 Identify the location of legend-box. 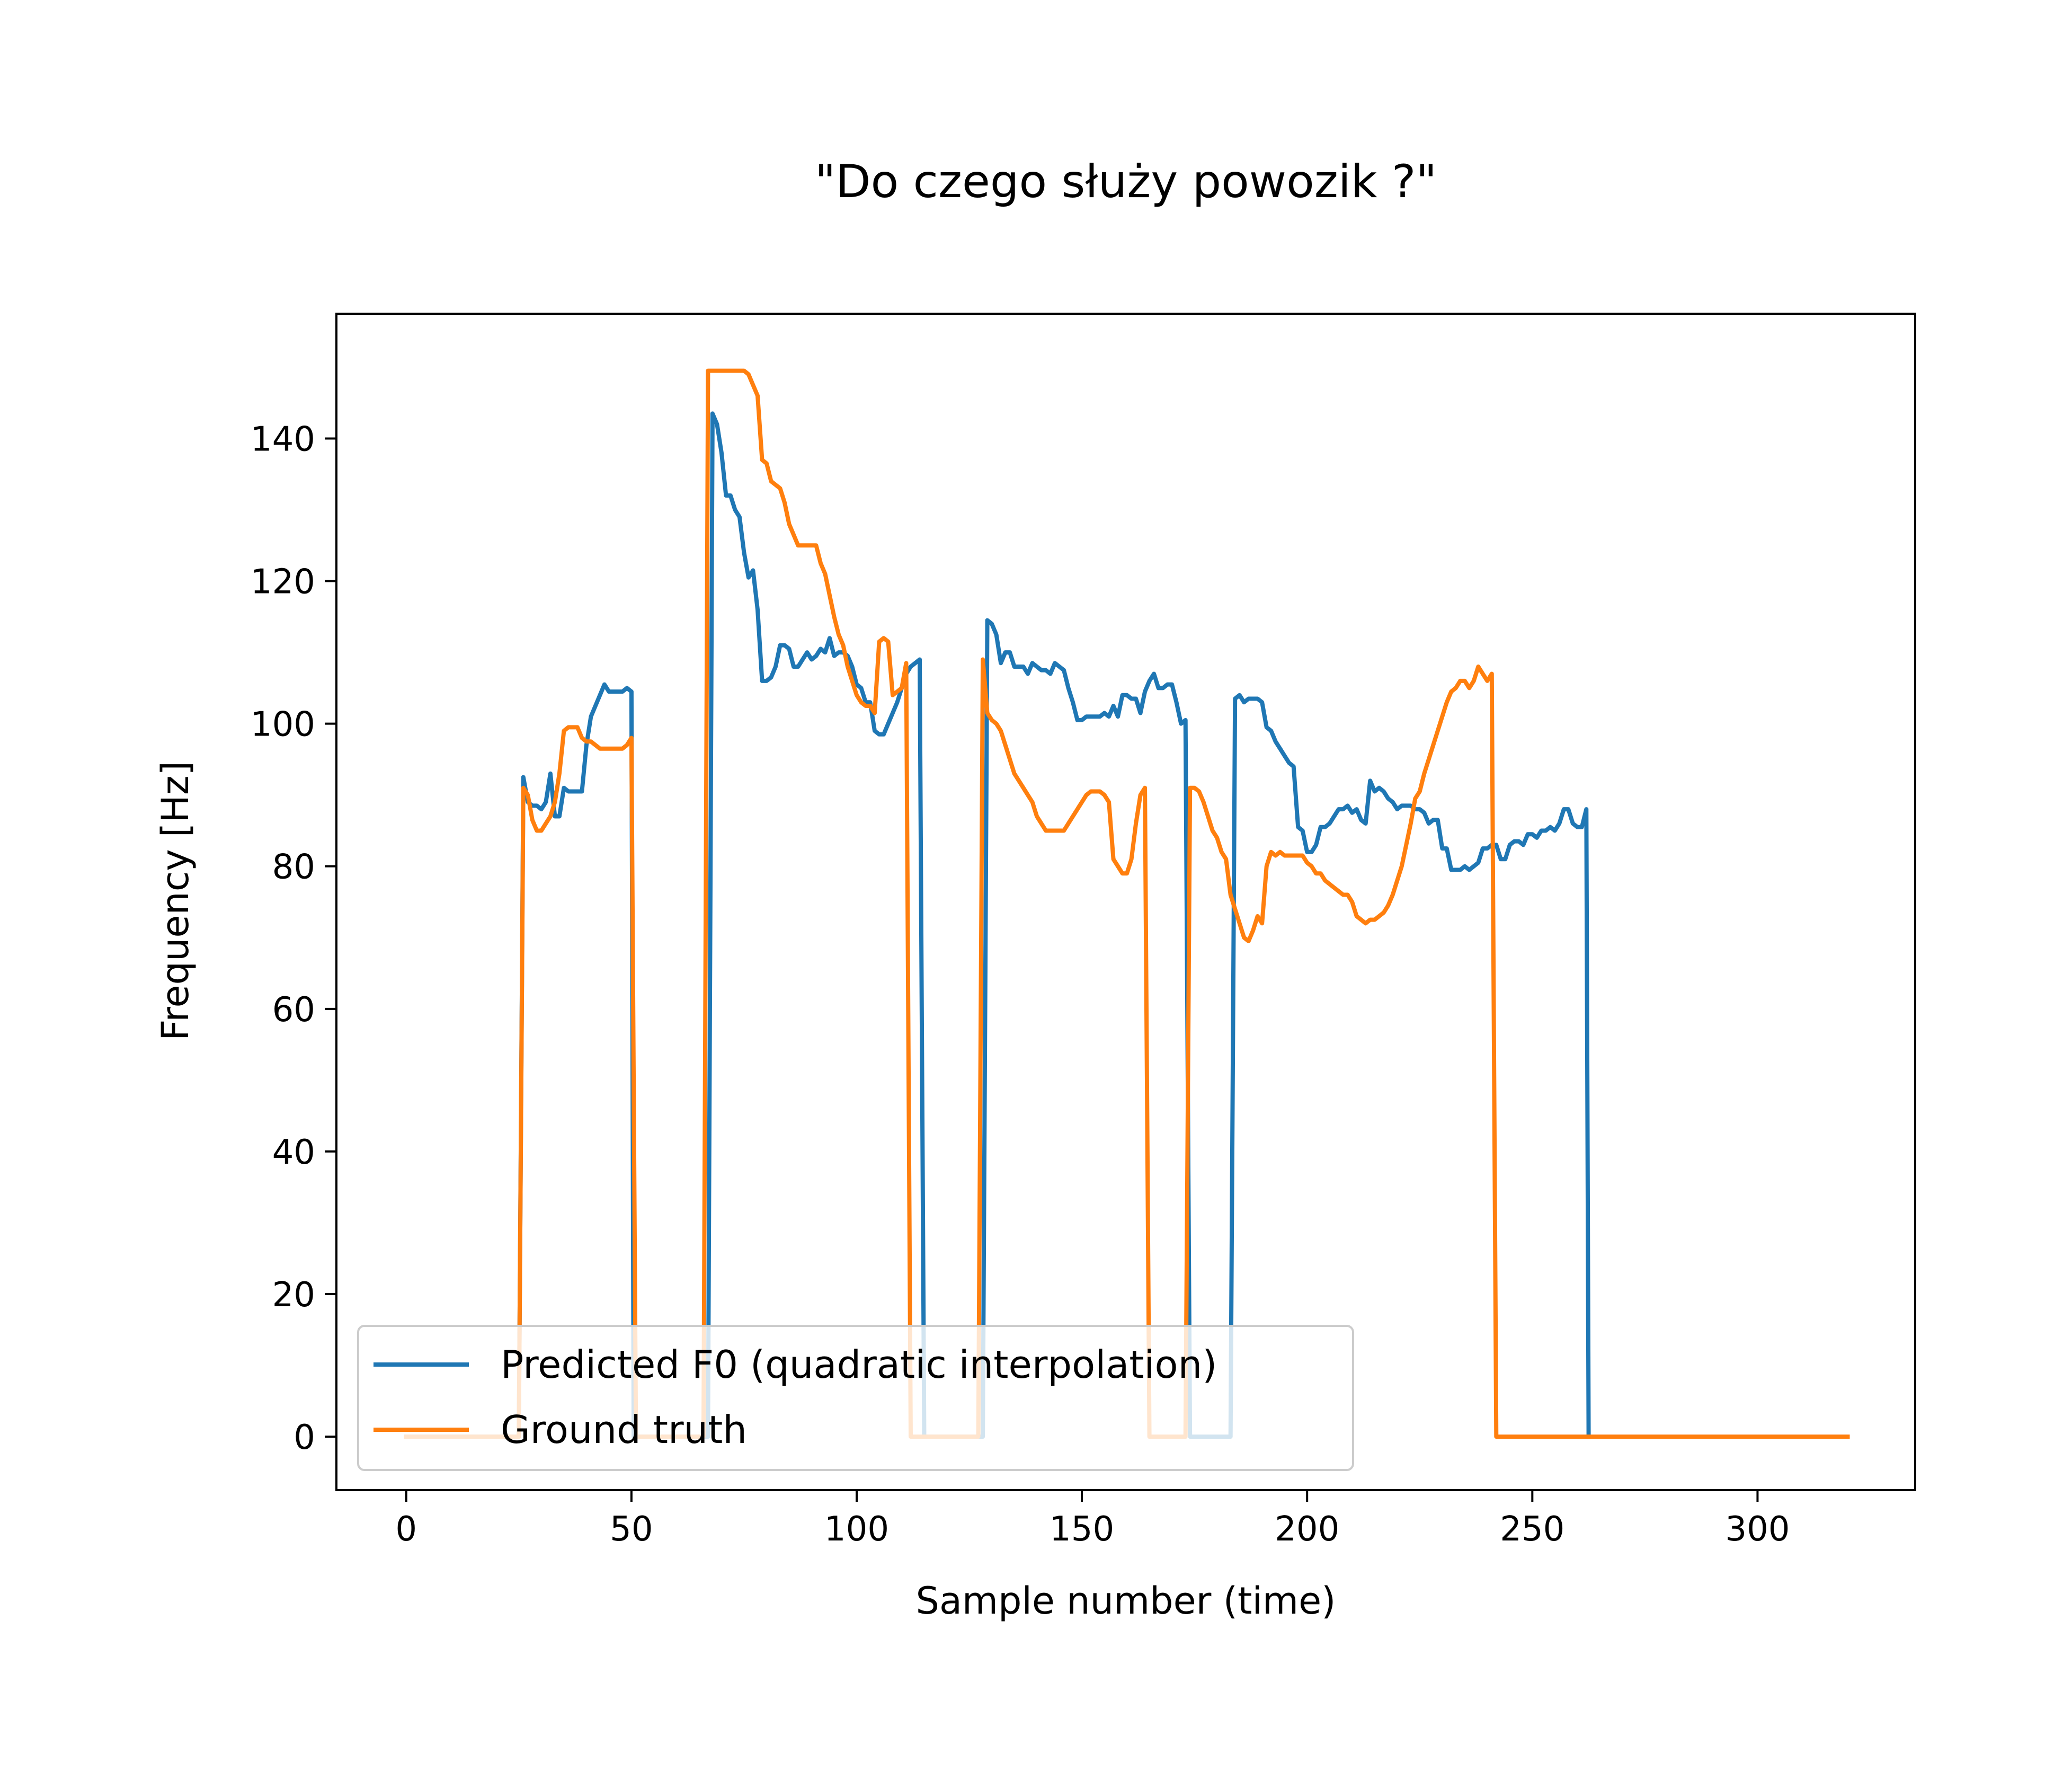
(855, 1398).